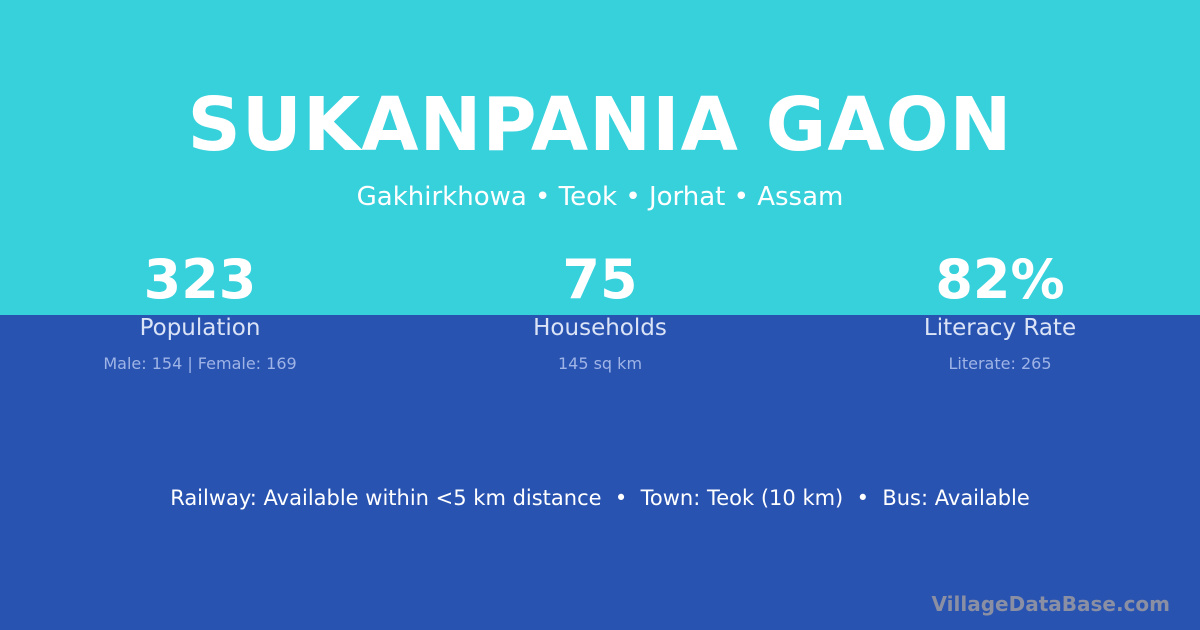  What do you see at coordinates (1000, 279) in the screenshot?
I see `literacy-value: 82%` at bounding box center [1000, 279].